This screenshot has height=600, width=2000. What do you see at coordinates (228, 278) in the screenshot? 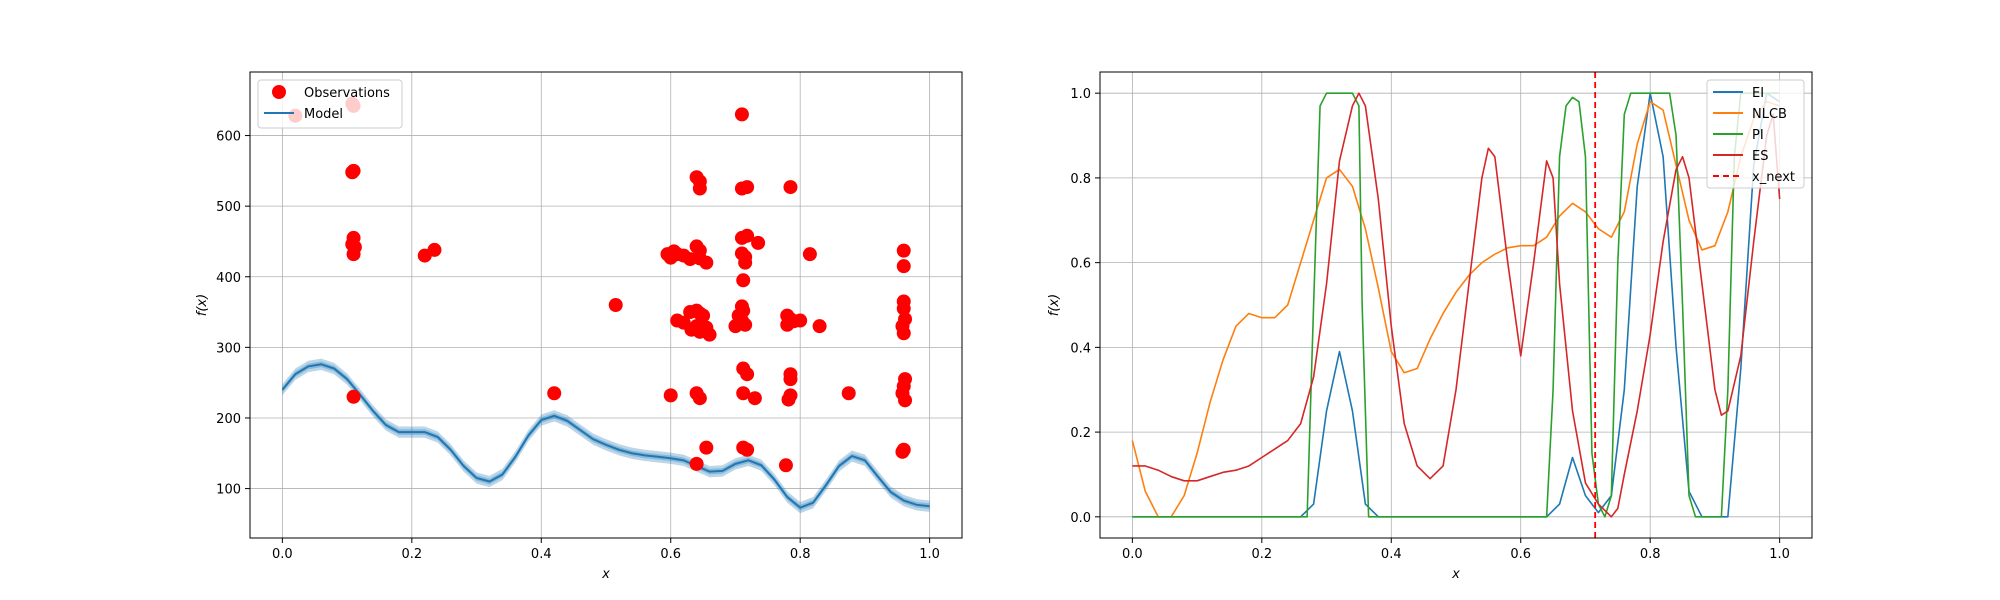
I see `y-tick-label: 400` at bounding box center [228, 278].